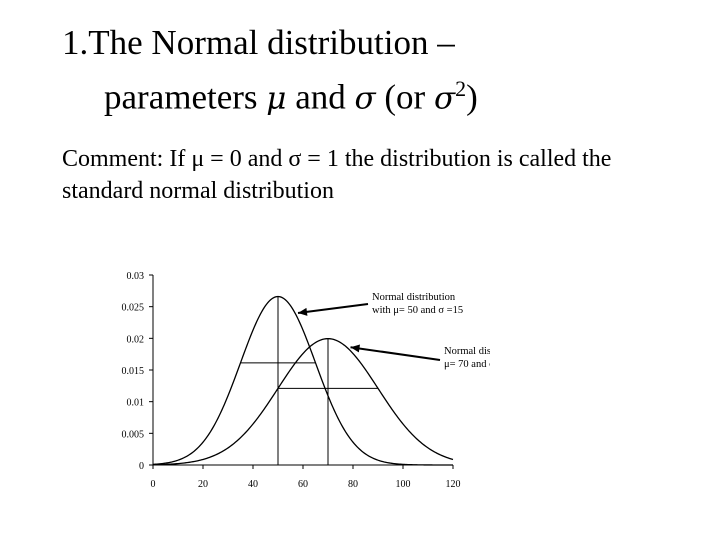  I want to click on x-tick-label: 0, so click(153, 484).